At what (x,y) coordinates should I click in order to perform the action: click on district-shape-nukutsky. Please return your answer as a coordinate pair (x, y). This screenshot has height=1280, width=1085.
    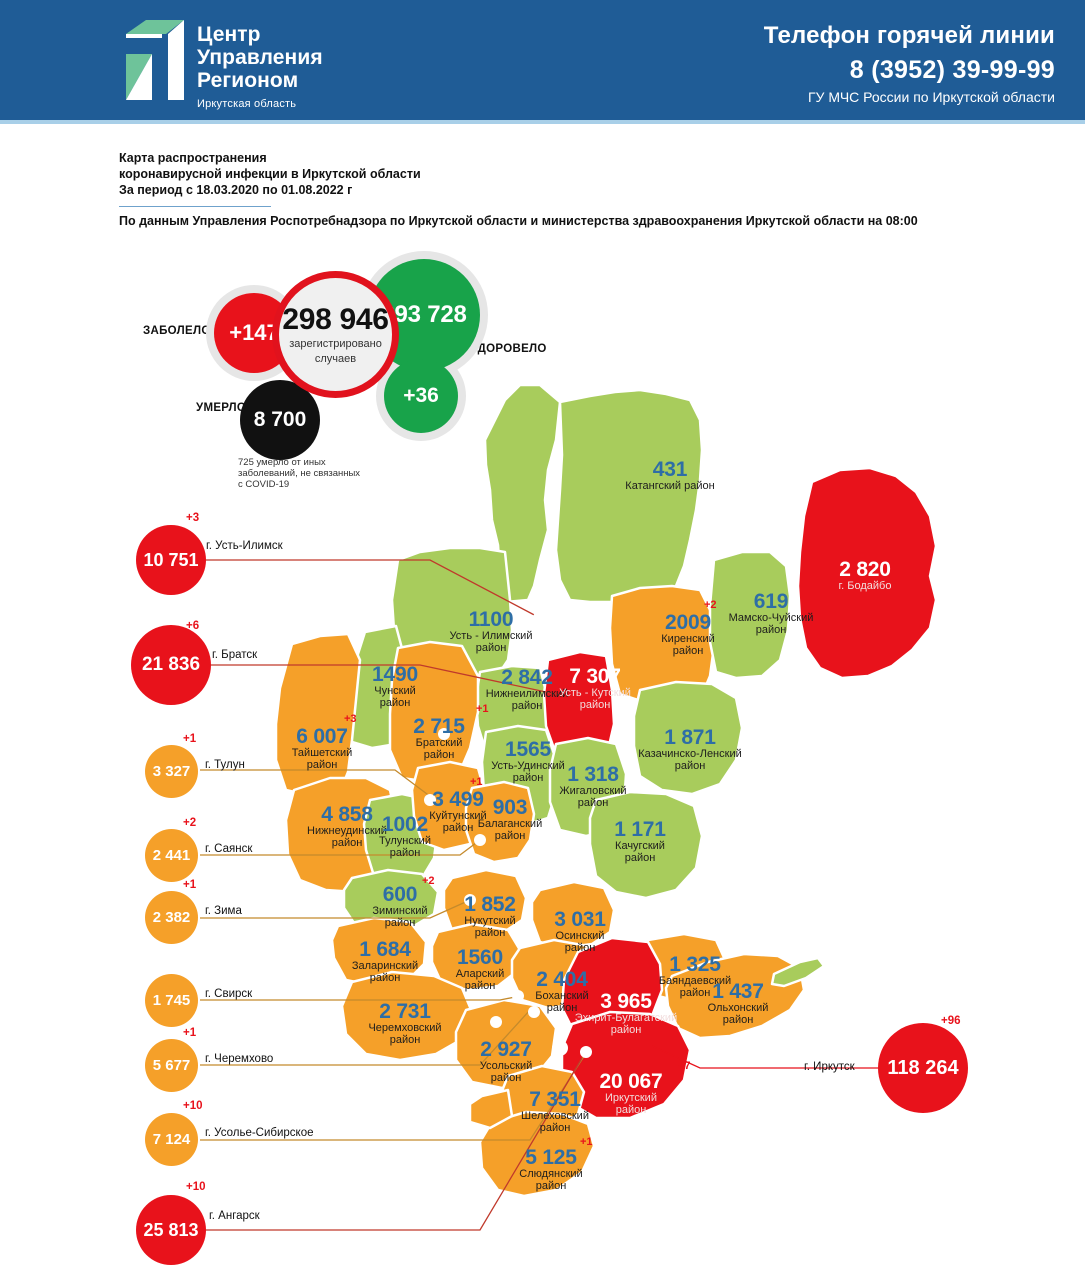
    Looking at the image, I should click on (485, 903).